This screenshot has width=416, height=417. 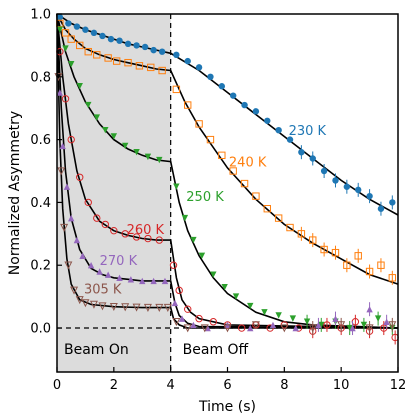 What do you see at coordinates (40, 203) in the screenshot?
I see `y-tick-label: 0.4` at bounding box center [40, 203].